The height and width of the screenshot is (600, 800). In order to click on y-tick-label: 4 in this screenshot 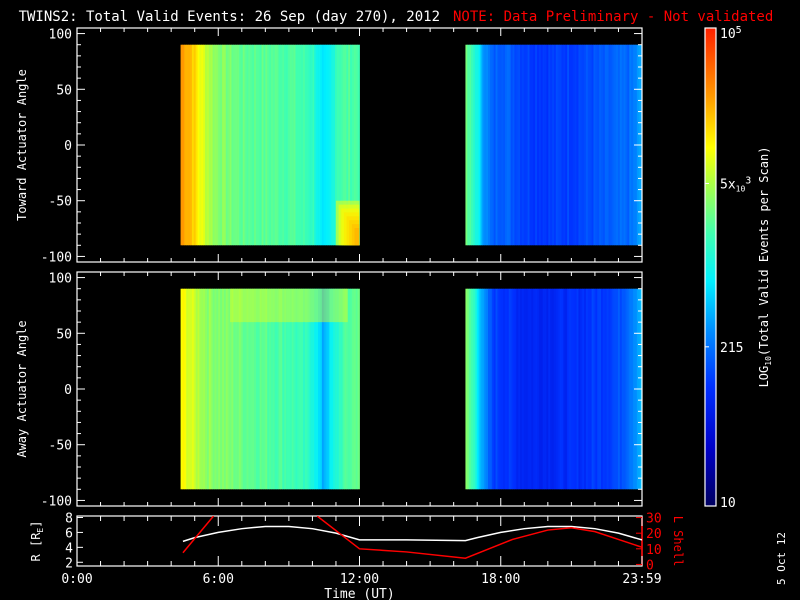, I will do `click(69, 548)`.